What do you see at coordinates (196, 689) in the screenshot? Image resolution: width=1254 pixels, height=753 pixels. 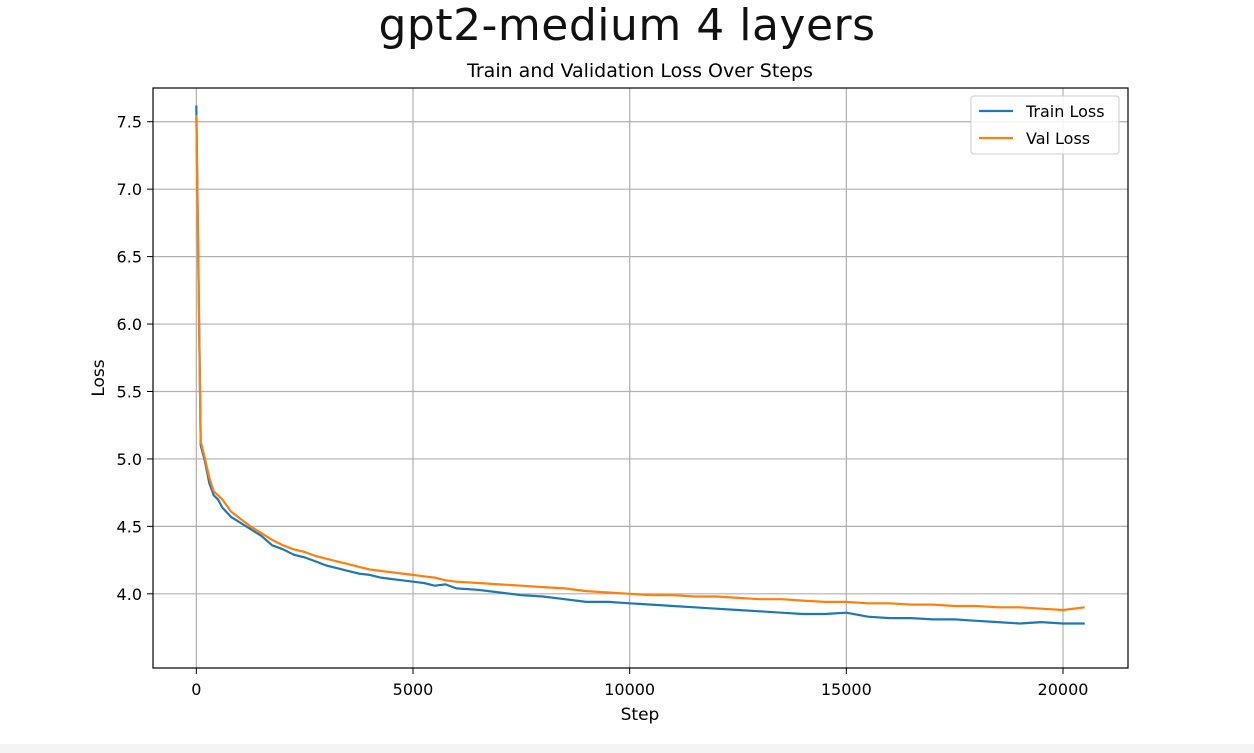 I see `x-tick-label: 0` at bounding box center [196, 689].